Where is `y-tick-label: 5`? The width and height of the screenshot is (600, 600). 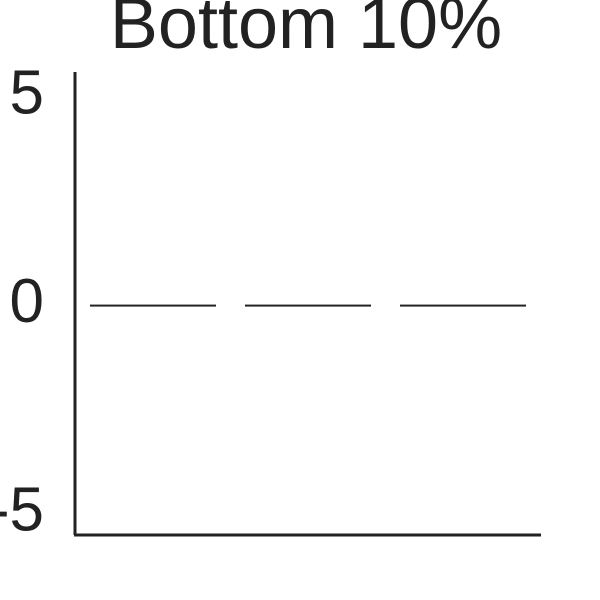 y-tick-label: 5 is located at coordinates (27, 92).